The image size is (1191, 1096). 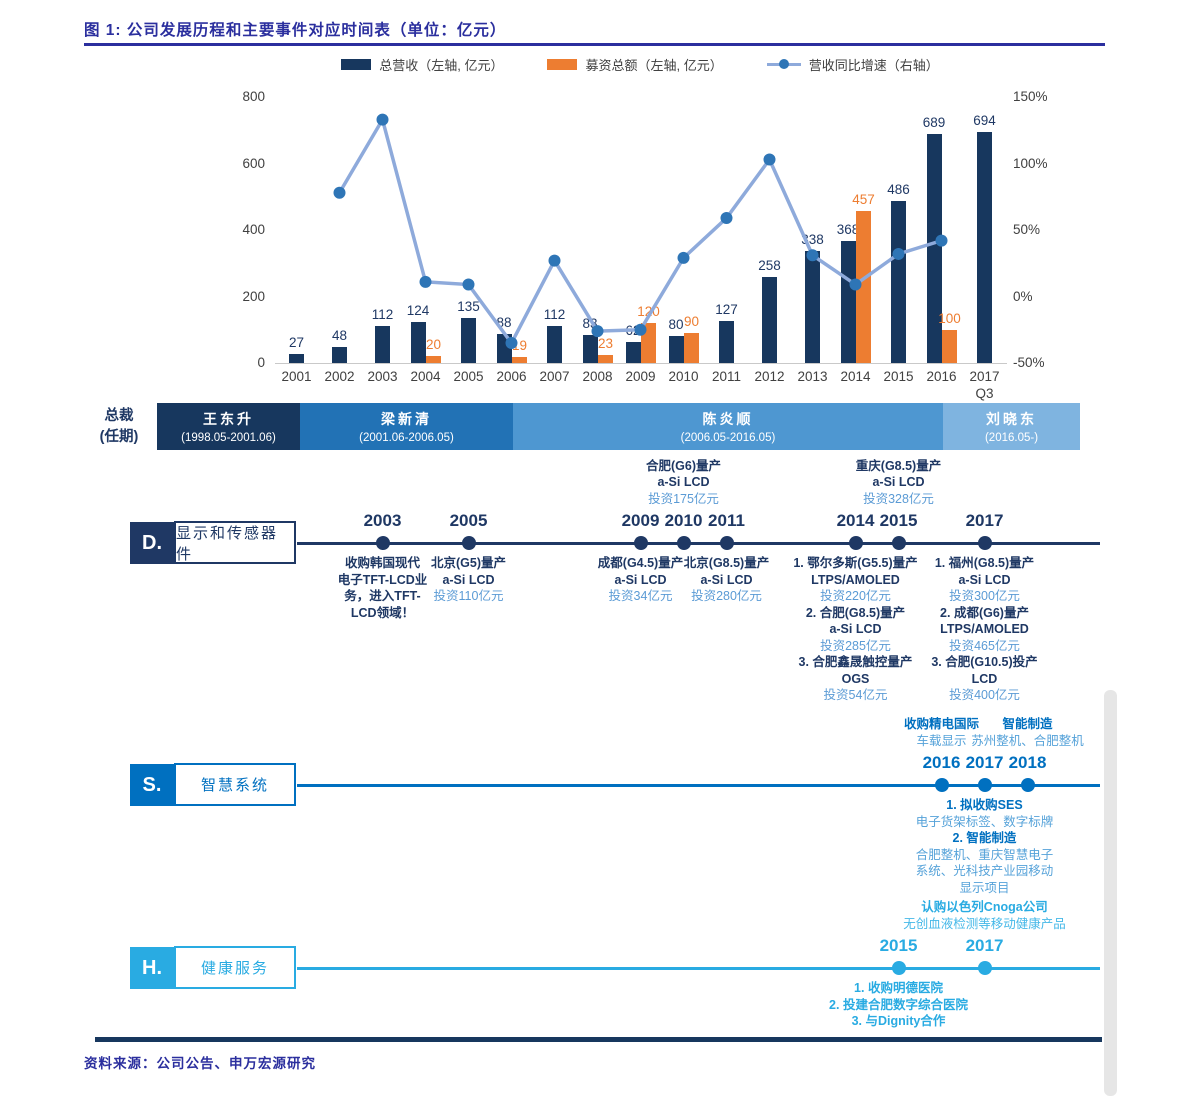 I want to click on bar-revenue-label: 127, so click(x=726, y=309).